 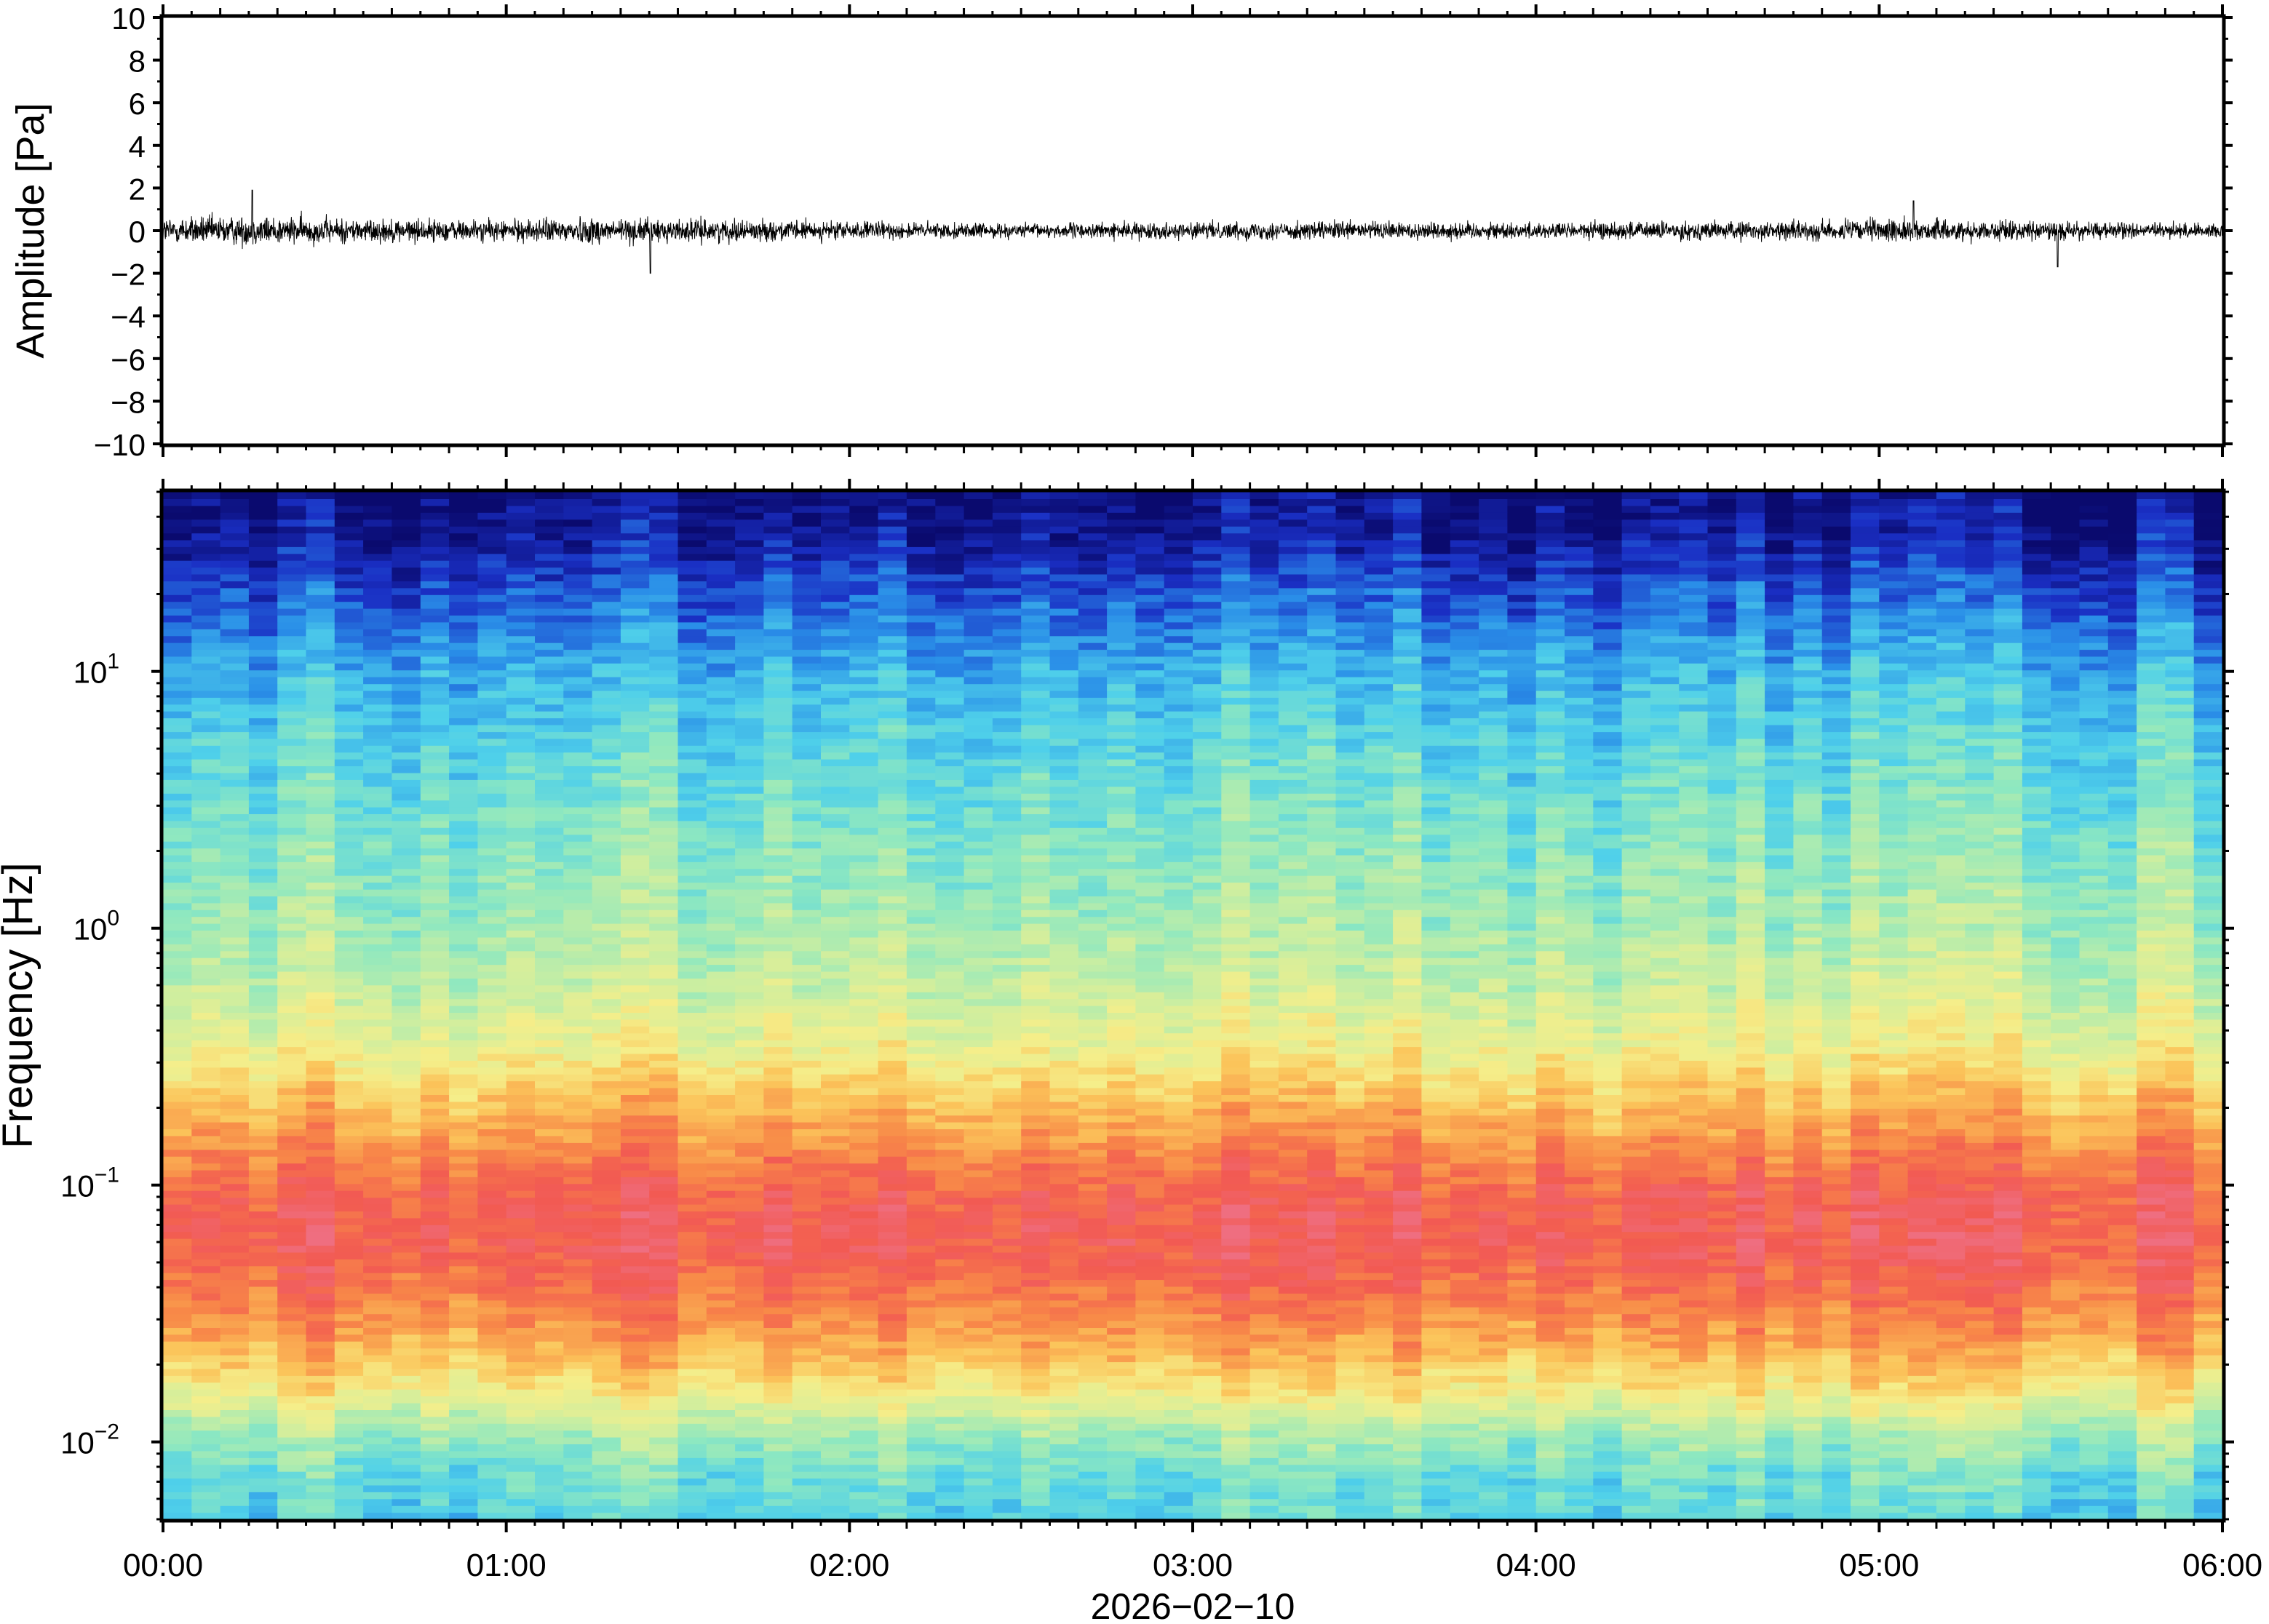 I want to click on amplitude-tick-label: 4, so click(x=137, y=147).